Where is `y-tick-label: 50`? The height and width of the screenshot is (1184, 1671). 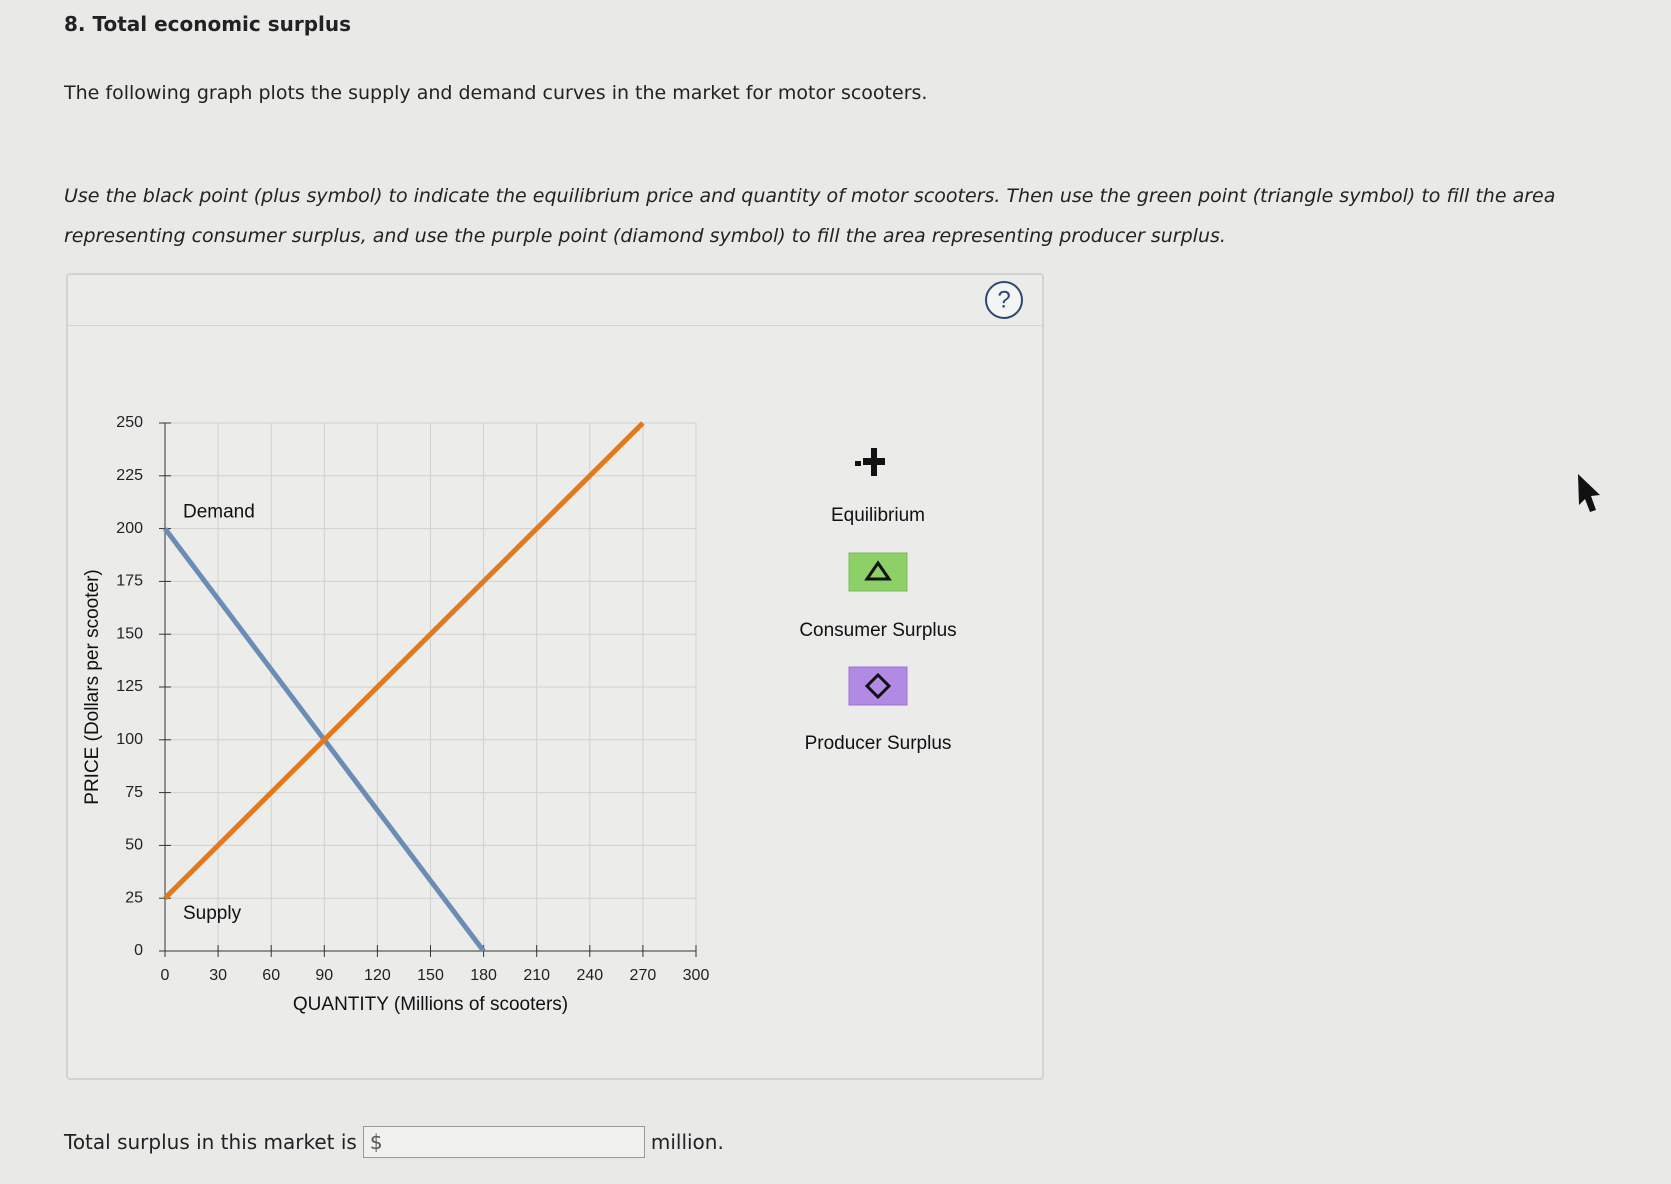
y-tick-label: 50 is located at coordinates (134, 845).